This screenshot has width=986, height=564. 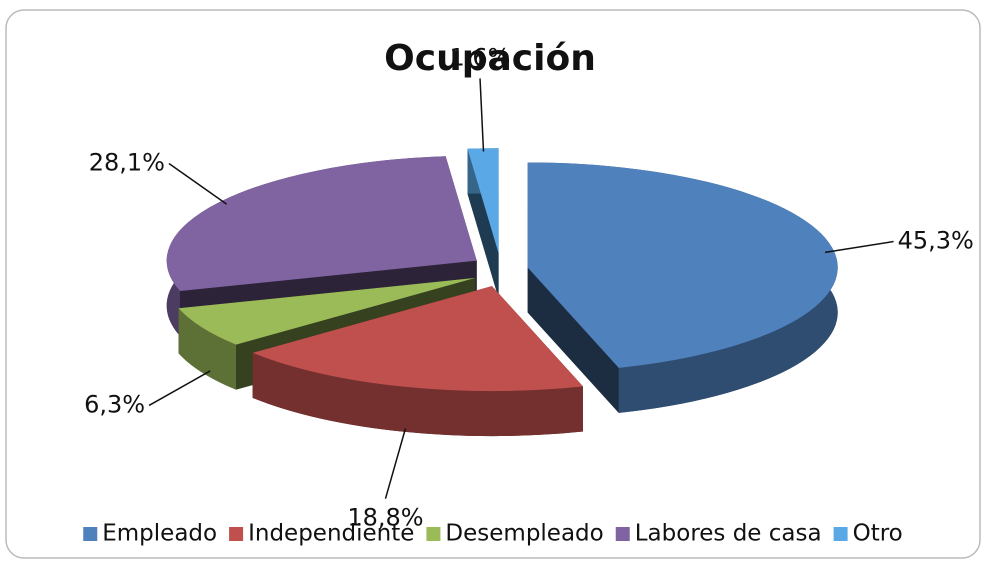 What do you see at coordinates (573, 340) in the screenshot?
I see `slice-edge` at bounding box center [573, 340].